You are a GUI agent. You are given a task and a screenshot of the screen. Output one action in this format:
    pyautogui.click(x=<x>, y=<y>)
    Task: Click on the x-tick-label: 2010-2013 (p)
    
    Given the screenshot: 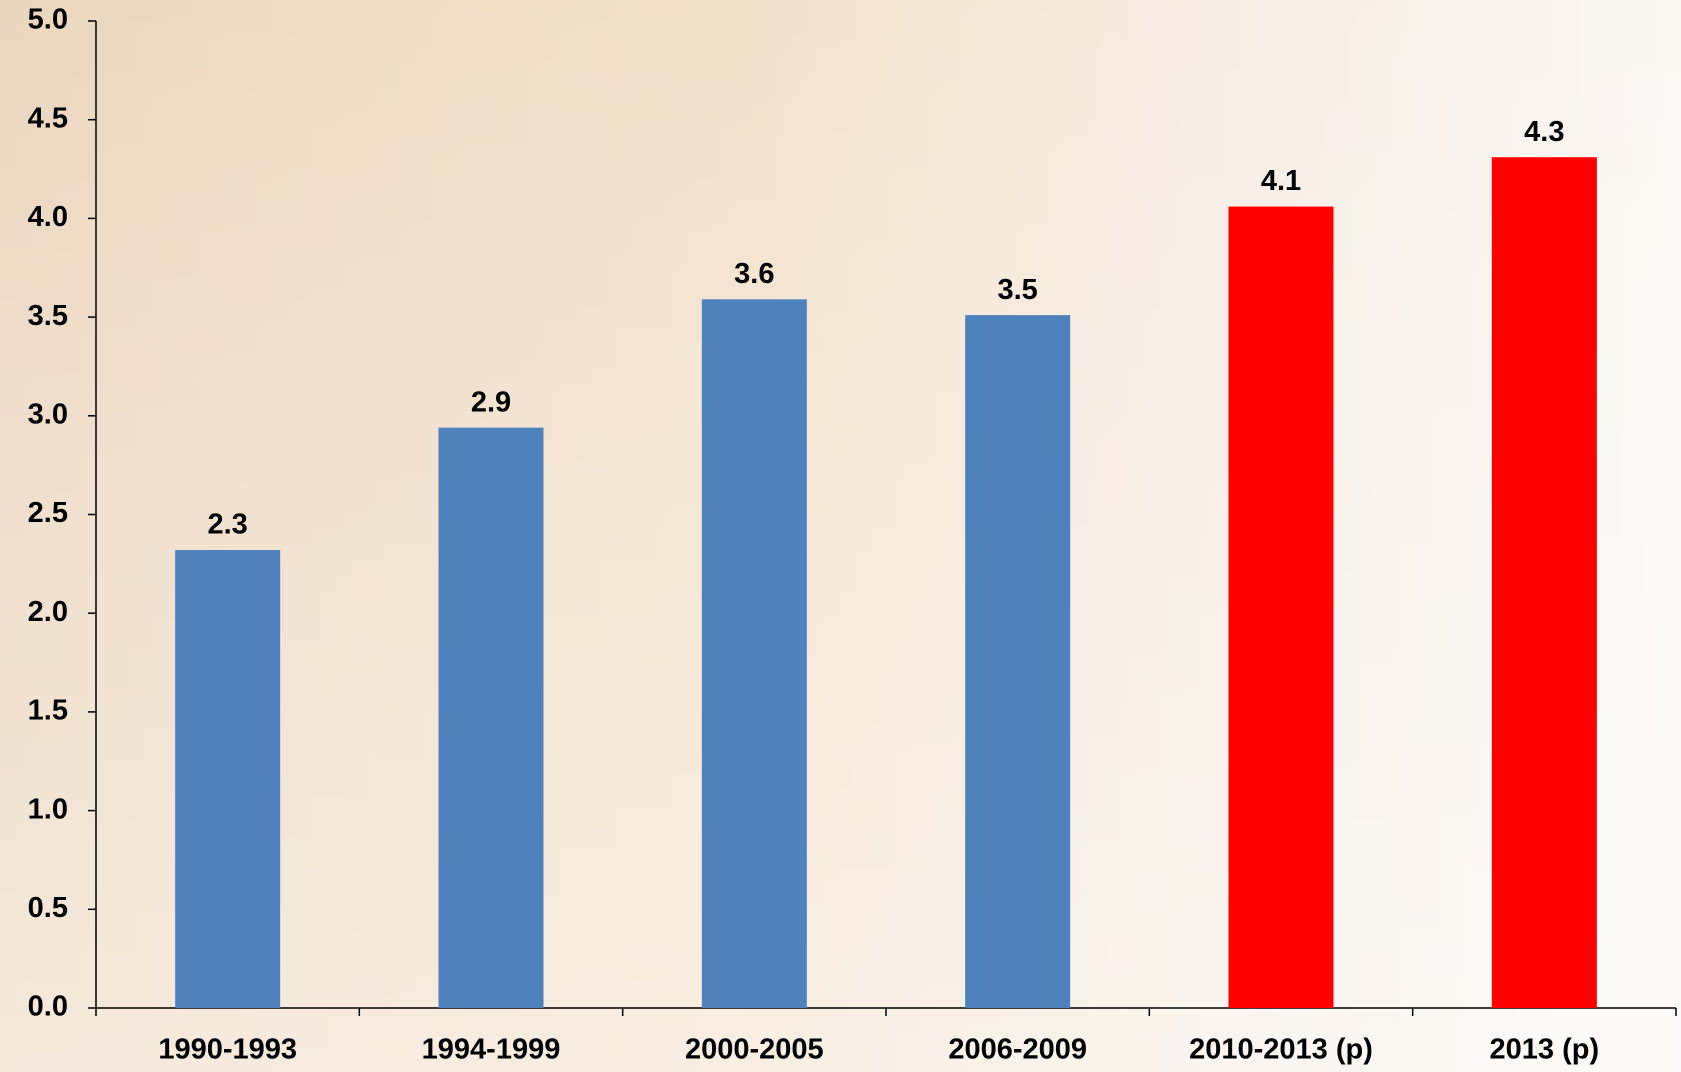 What is the action you would take?
    pyautogui.click(x=1281, y=1050)
    